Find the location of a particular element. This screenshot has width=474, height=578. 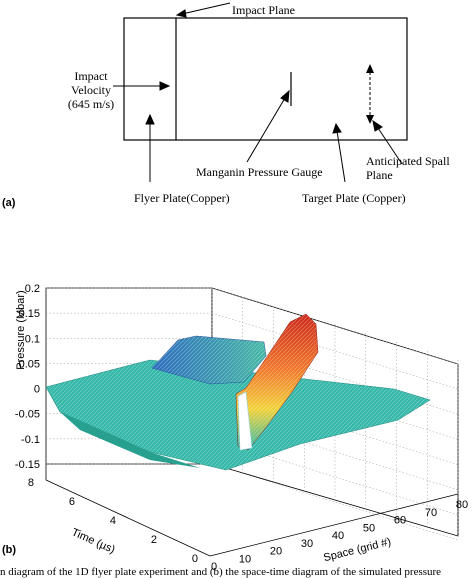

space-tick-label: 50 is located at coordinates (369, 528).